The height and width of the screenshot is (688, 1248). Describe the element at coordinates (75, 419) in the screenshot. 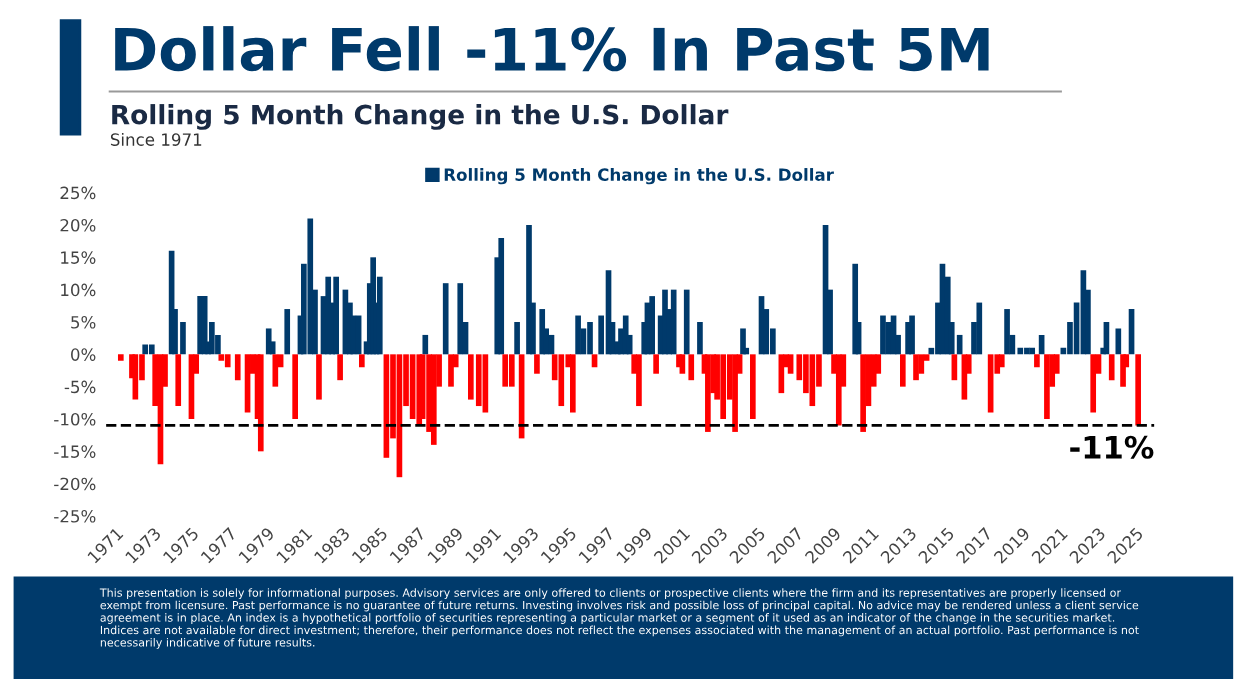

I see `y-tick-label: -10%` at that location.